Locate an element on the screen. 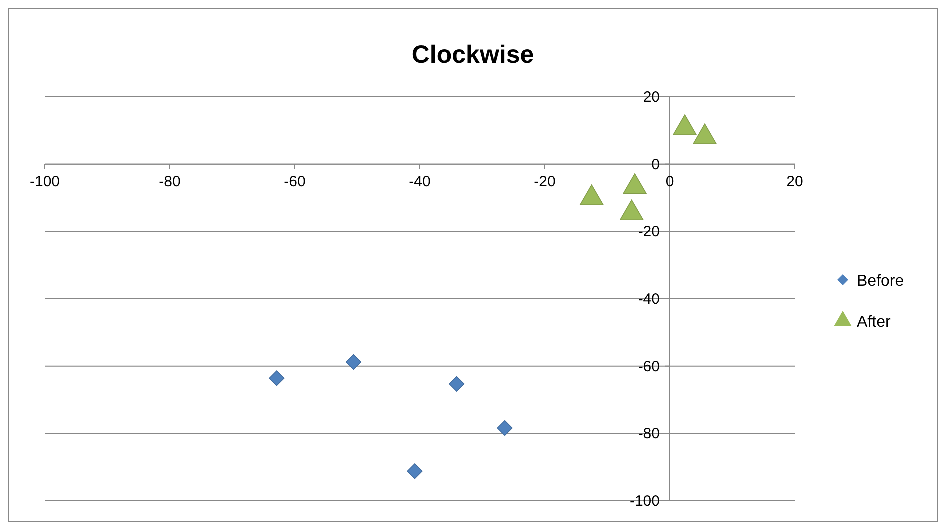 The image size is (946, 530). y-tick-label: 20 is located at coordinates (651, 97).